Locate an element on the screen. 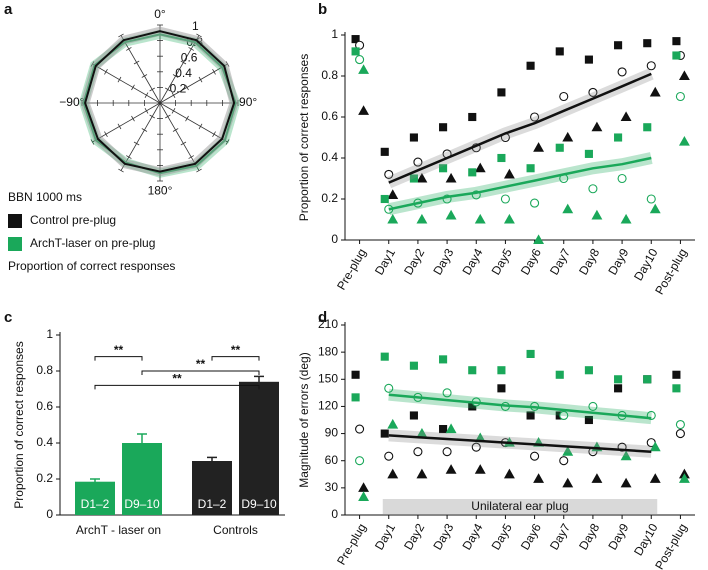 This screenshot has height=570, width=708. y-tick-label: 1 is located at coordinates (49, 334).